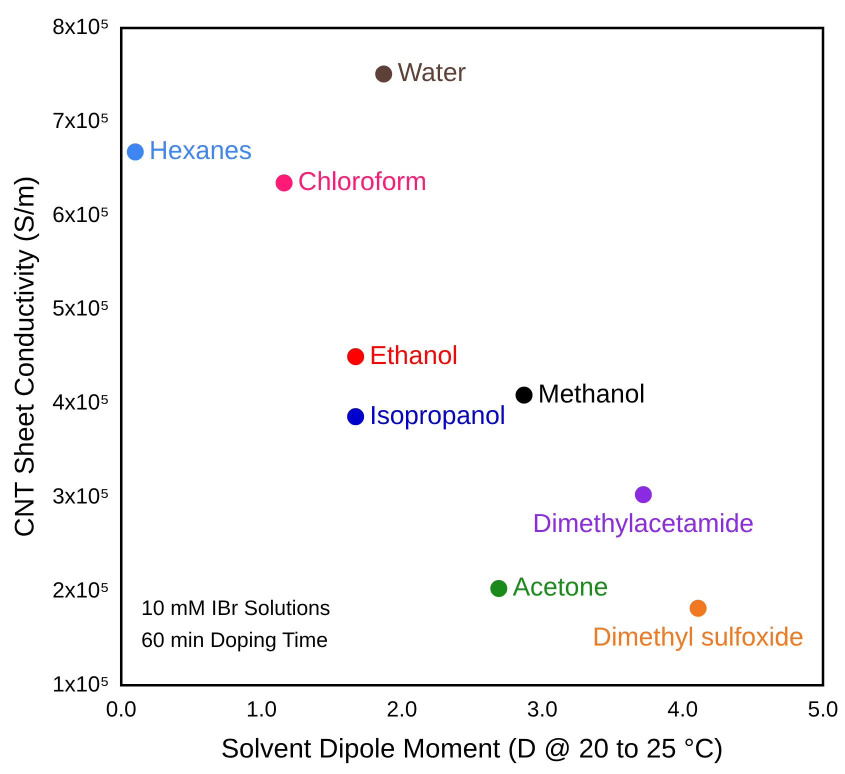 Image resolution: width=845 pixels, height=774 pixels. Describe the element at coordinates (261, 709) in the screenshot. I see `x-tick-label: 1.0` at that location.